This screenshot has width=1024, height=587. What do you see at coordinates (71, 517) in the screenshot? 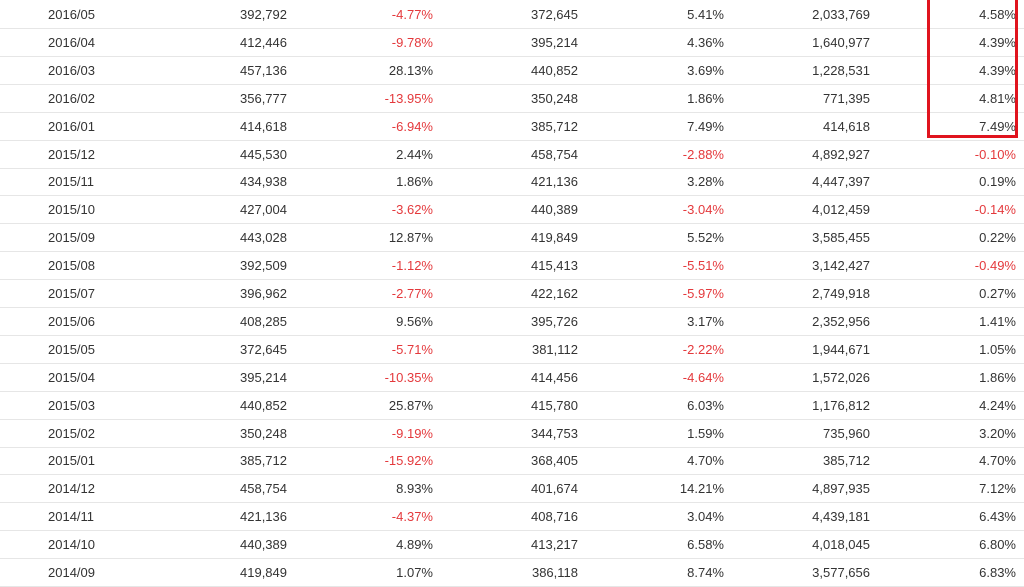
I see `month-cell: 2014/11` at bounding box center [71, 517].